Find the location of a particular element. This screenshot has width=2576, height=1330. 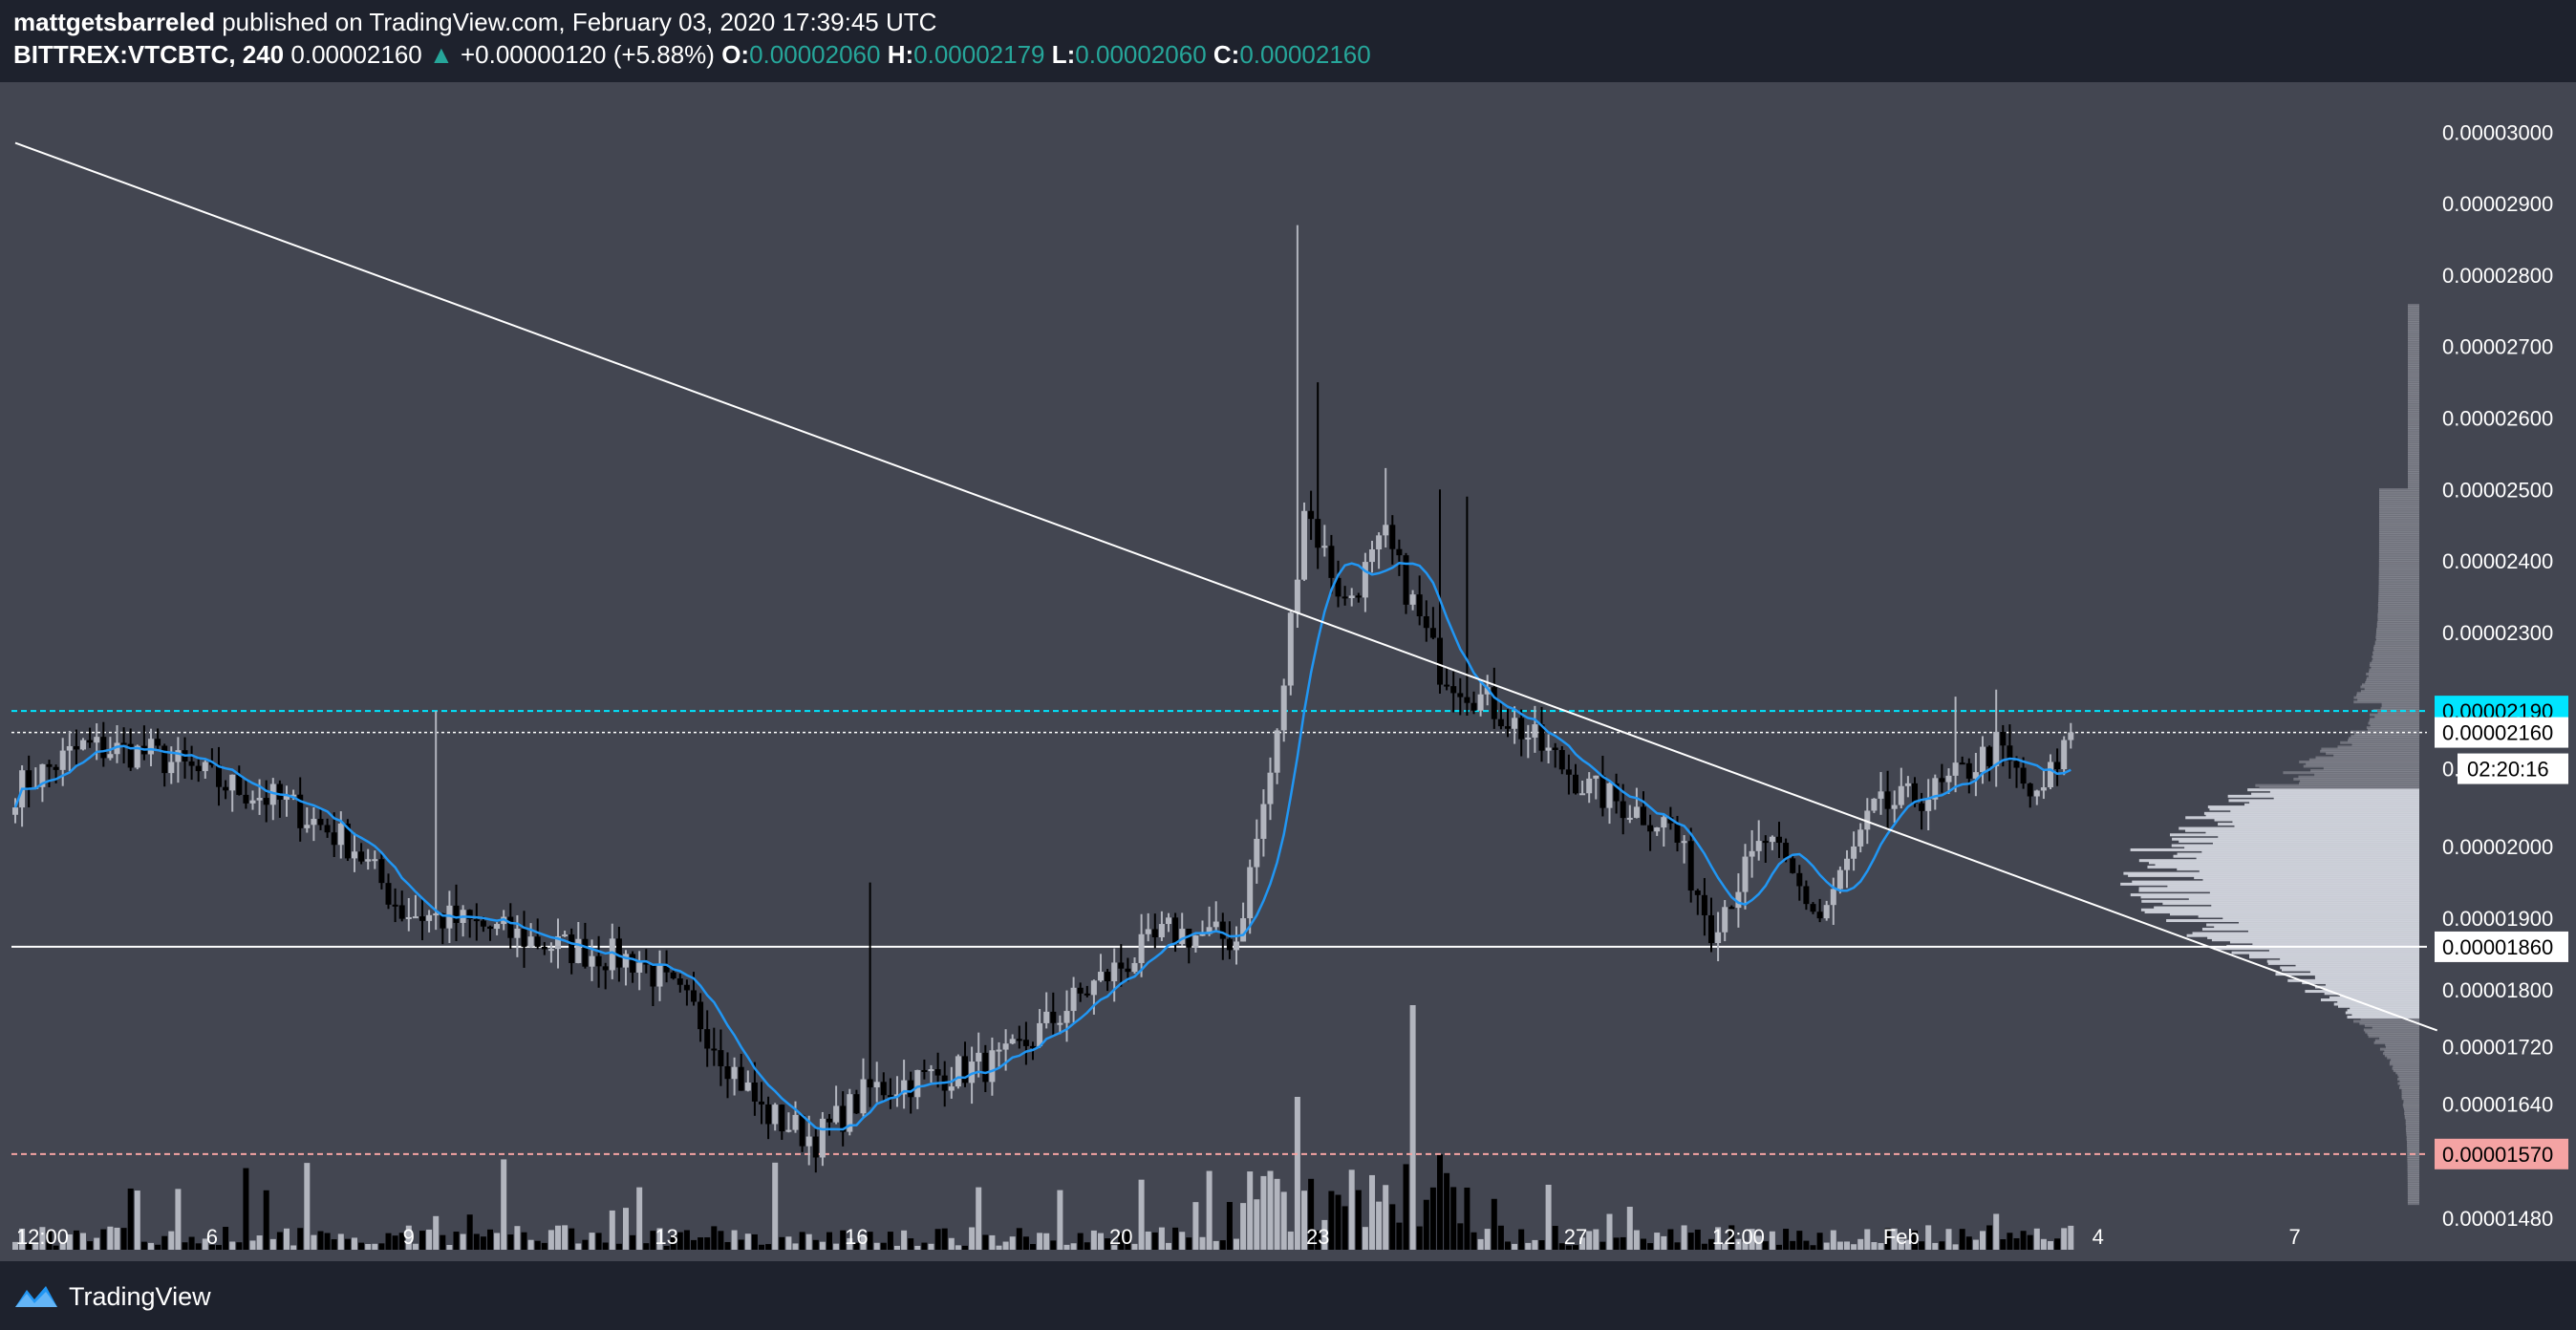

author-name: mattgetsbarreled is located at coordinates (114, 22).